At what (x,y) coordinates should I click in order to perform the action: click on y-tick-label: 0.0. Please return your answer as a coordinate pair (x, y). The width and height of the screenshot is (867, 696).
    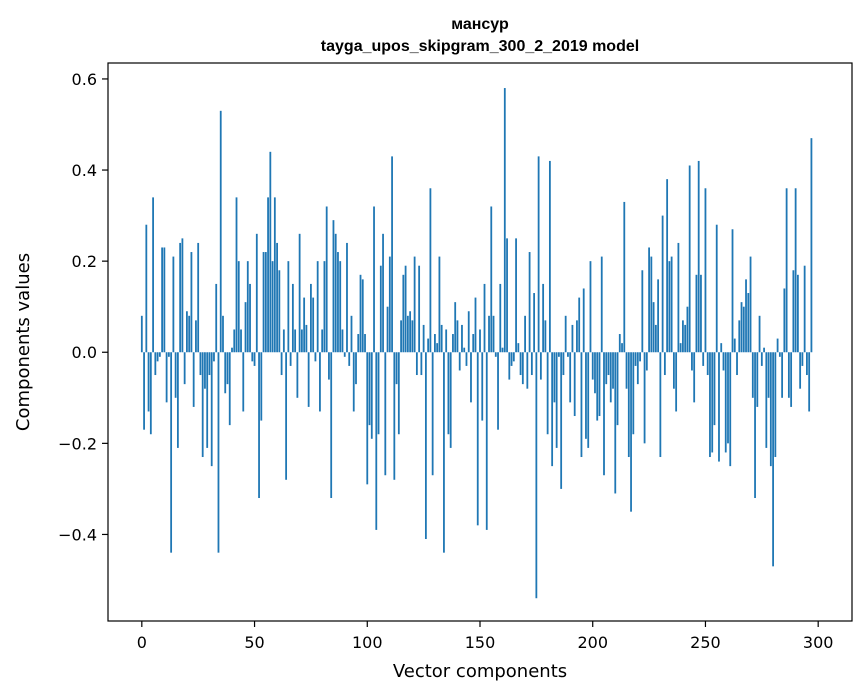
    Looking at the image, I should click on (84, 352).